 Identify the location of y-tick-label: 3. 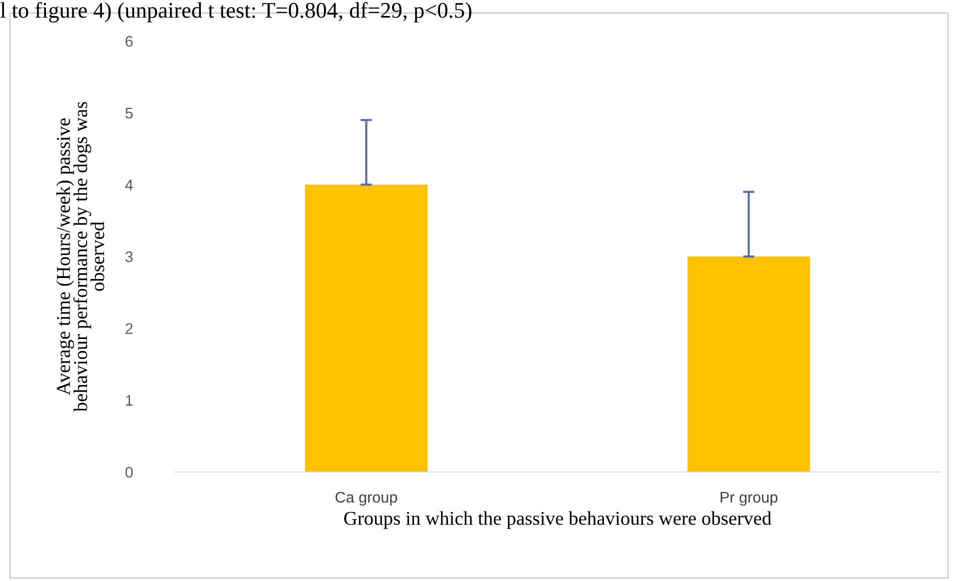
(129, 256).